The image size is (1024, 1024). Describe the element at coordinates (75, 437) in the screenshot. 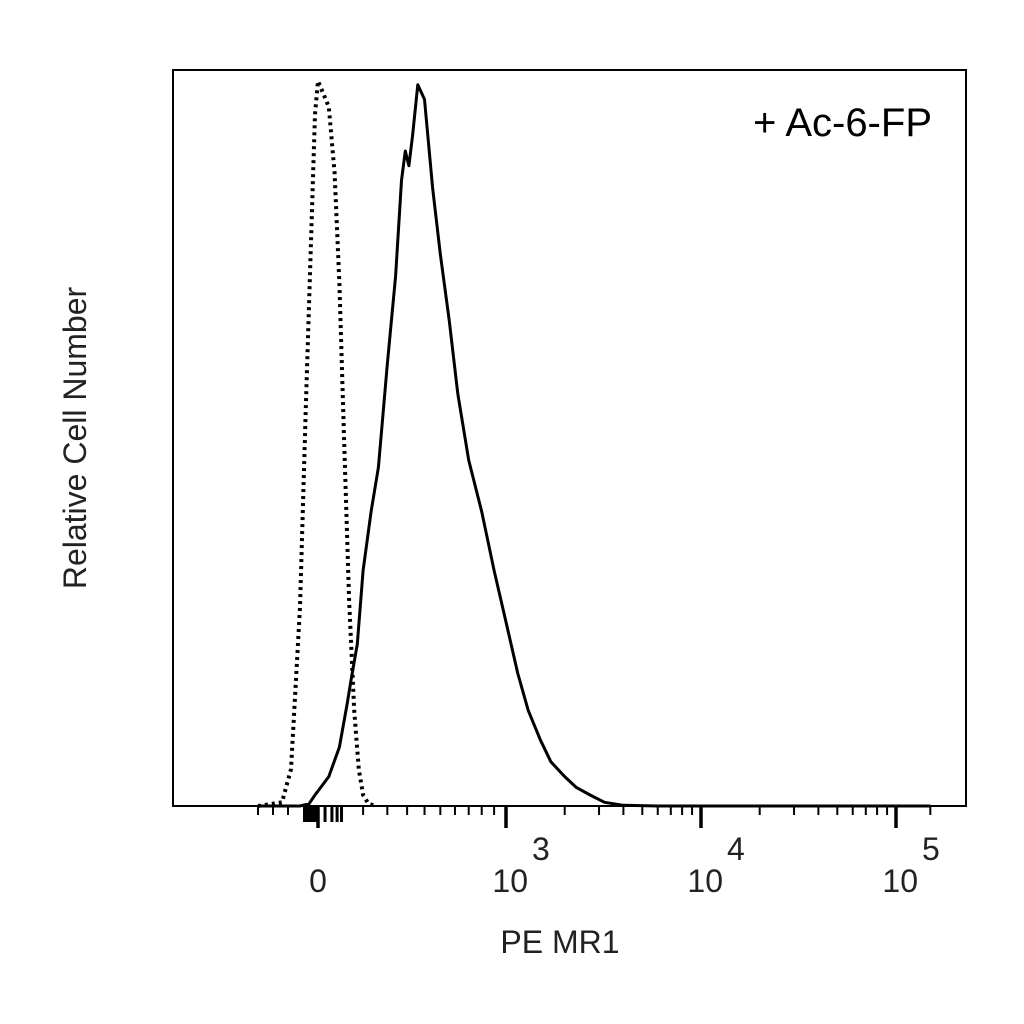

I see `y-axis-label: Relative Cell Number` at that location.